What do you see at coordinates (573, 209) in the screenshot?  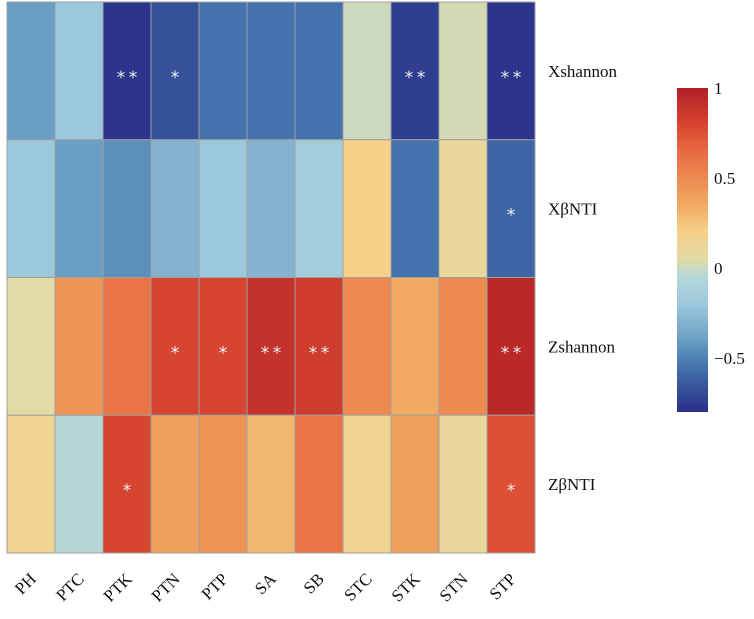 I see `row-label: XβNTI` at bounding box center [573, 209].